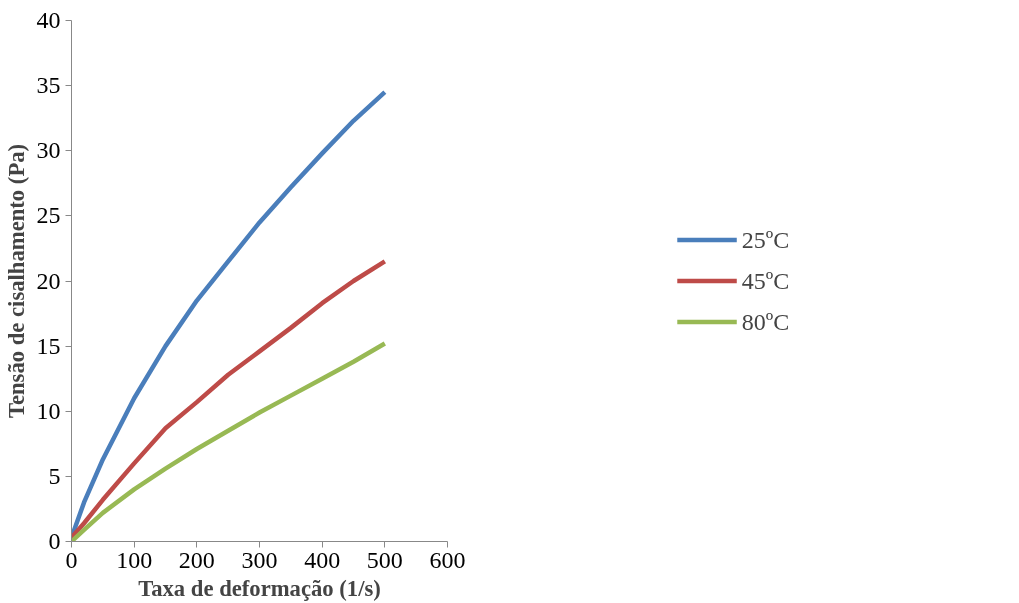 The width and height of the screenshot is (1019, 603). Describe the element at coordinates (54, 475) in the screenshot. I see `y-tick-label: 5` at that location.